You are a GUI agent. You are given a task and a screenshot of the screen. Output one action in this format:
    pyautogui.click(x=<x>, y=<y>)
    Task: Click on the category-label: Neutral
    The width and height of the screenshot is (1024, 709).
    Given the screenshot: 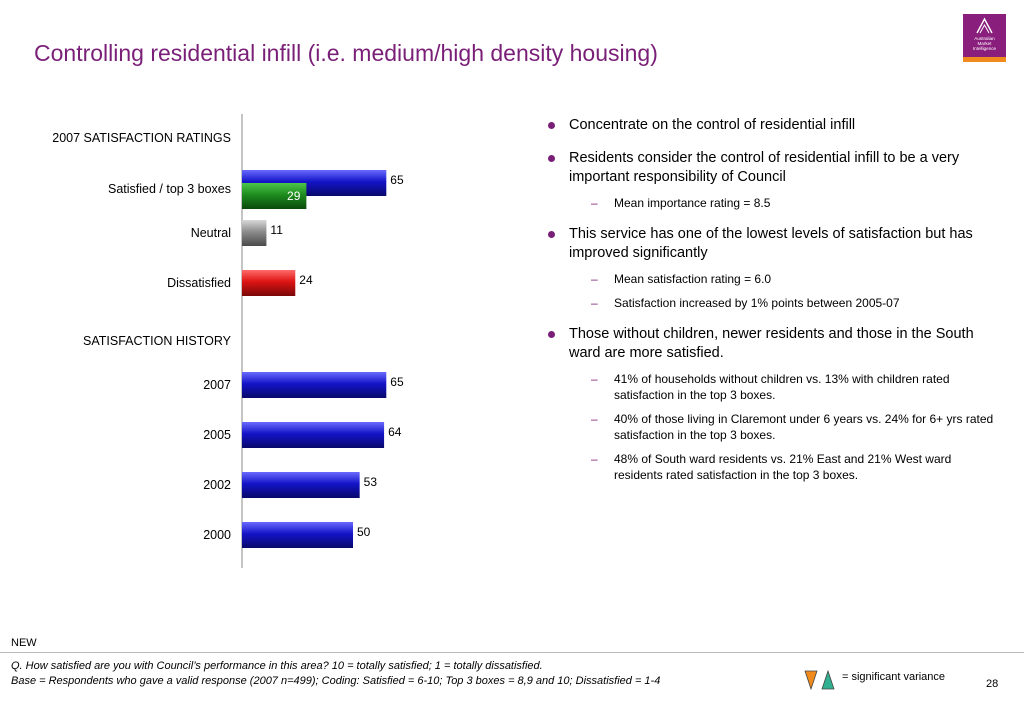 What is the action you would take?
    pyautogui.click(x=211, y=233)
    